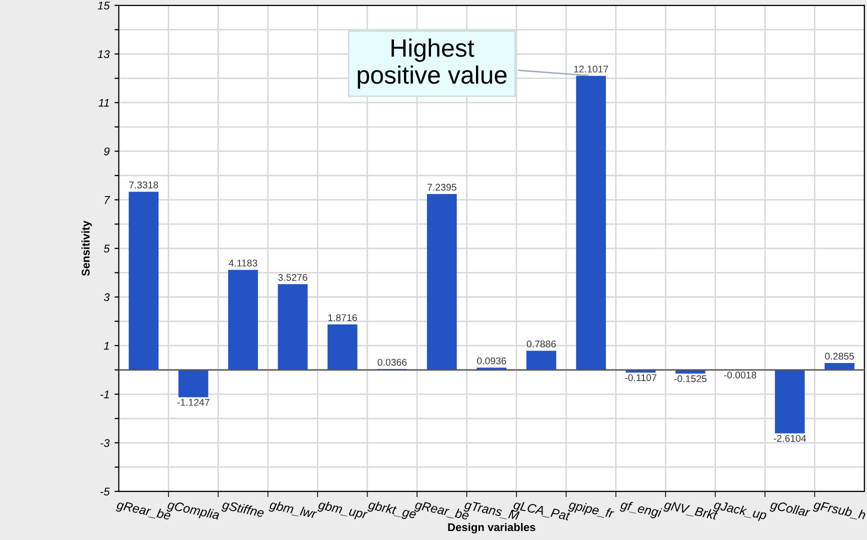  Describe the element at coordinates (640, 510) in the screenshot. I see `x-tick-label: gf_engi` at that location.